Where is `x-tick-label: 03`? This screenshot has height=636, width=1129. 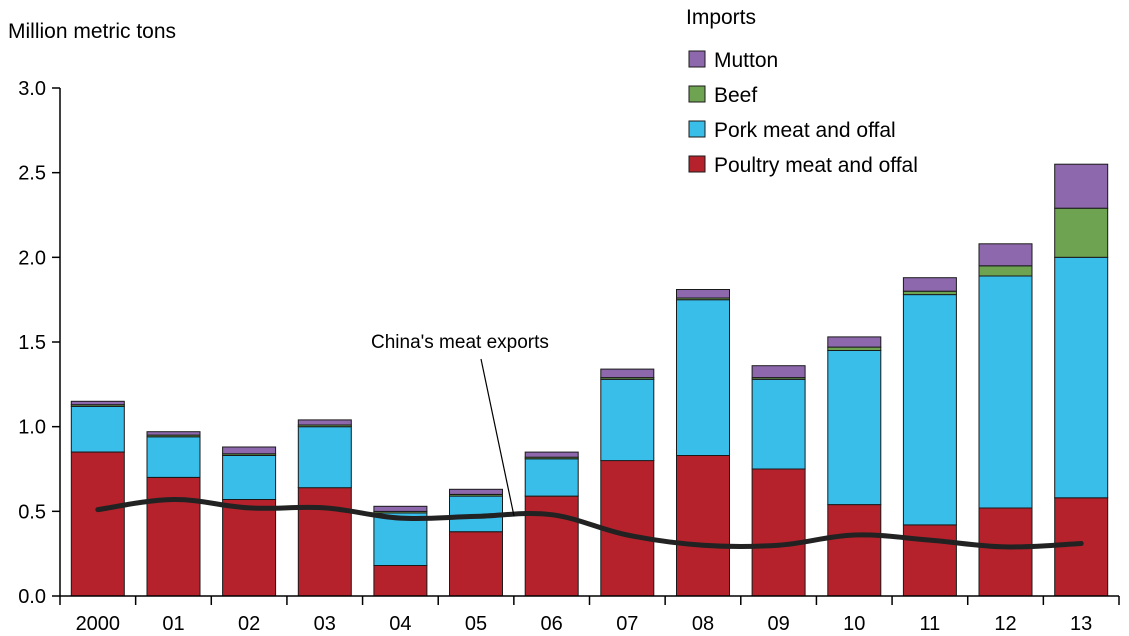 x-tick-label: 03 is located at coordinates (325, 624).